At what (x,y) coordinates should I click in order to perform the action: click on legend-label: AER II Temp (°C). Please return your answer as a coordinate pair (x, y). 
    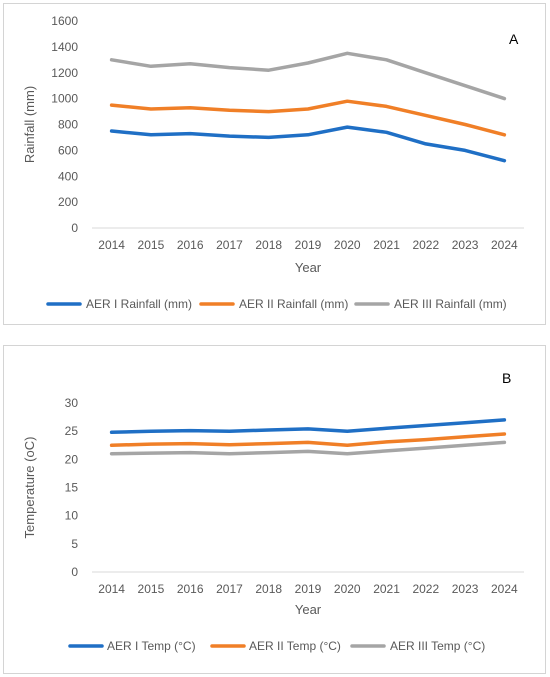
    Looking at the image, I should click on (295, 646).